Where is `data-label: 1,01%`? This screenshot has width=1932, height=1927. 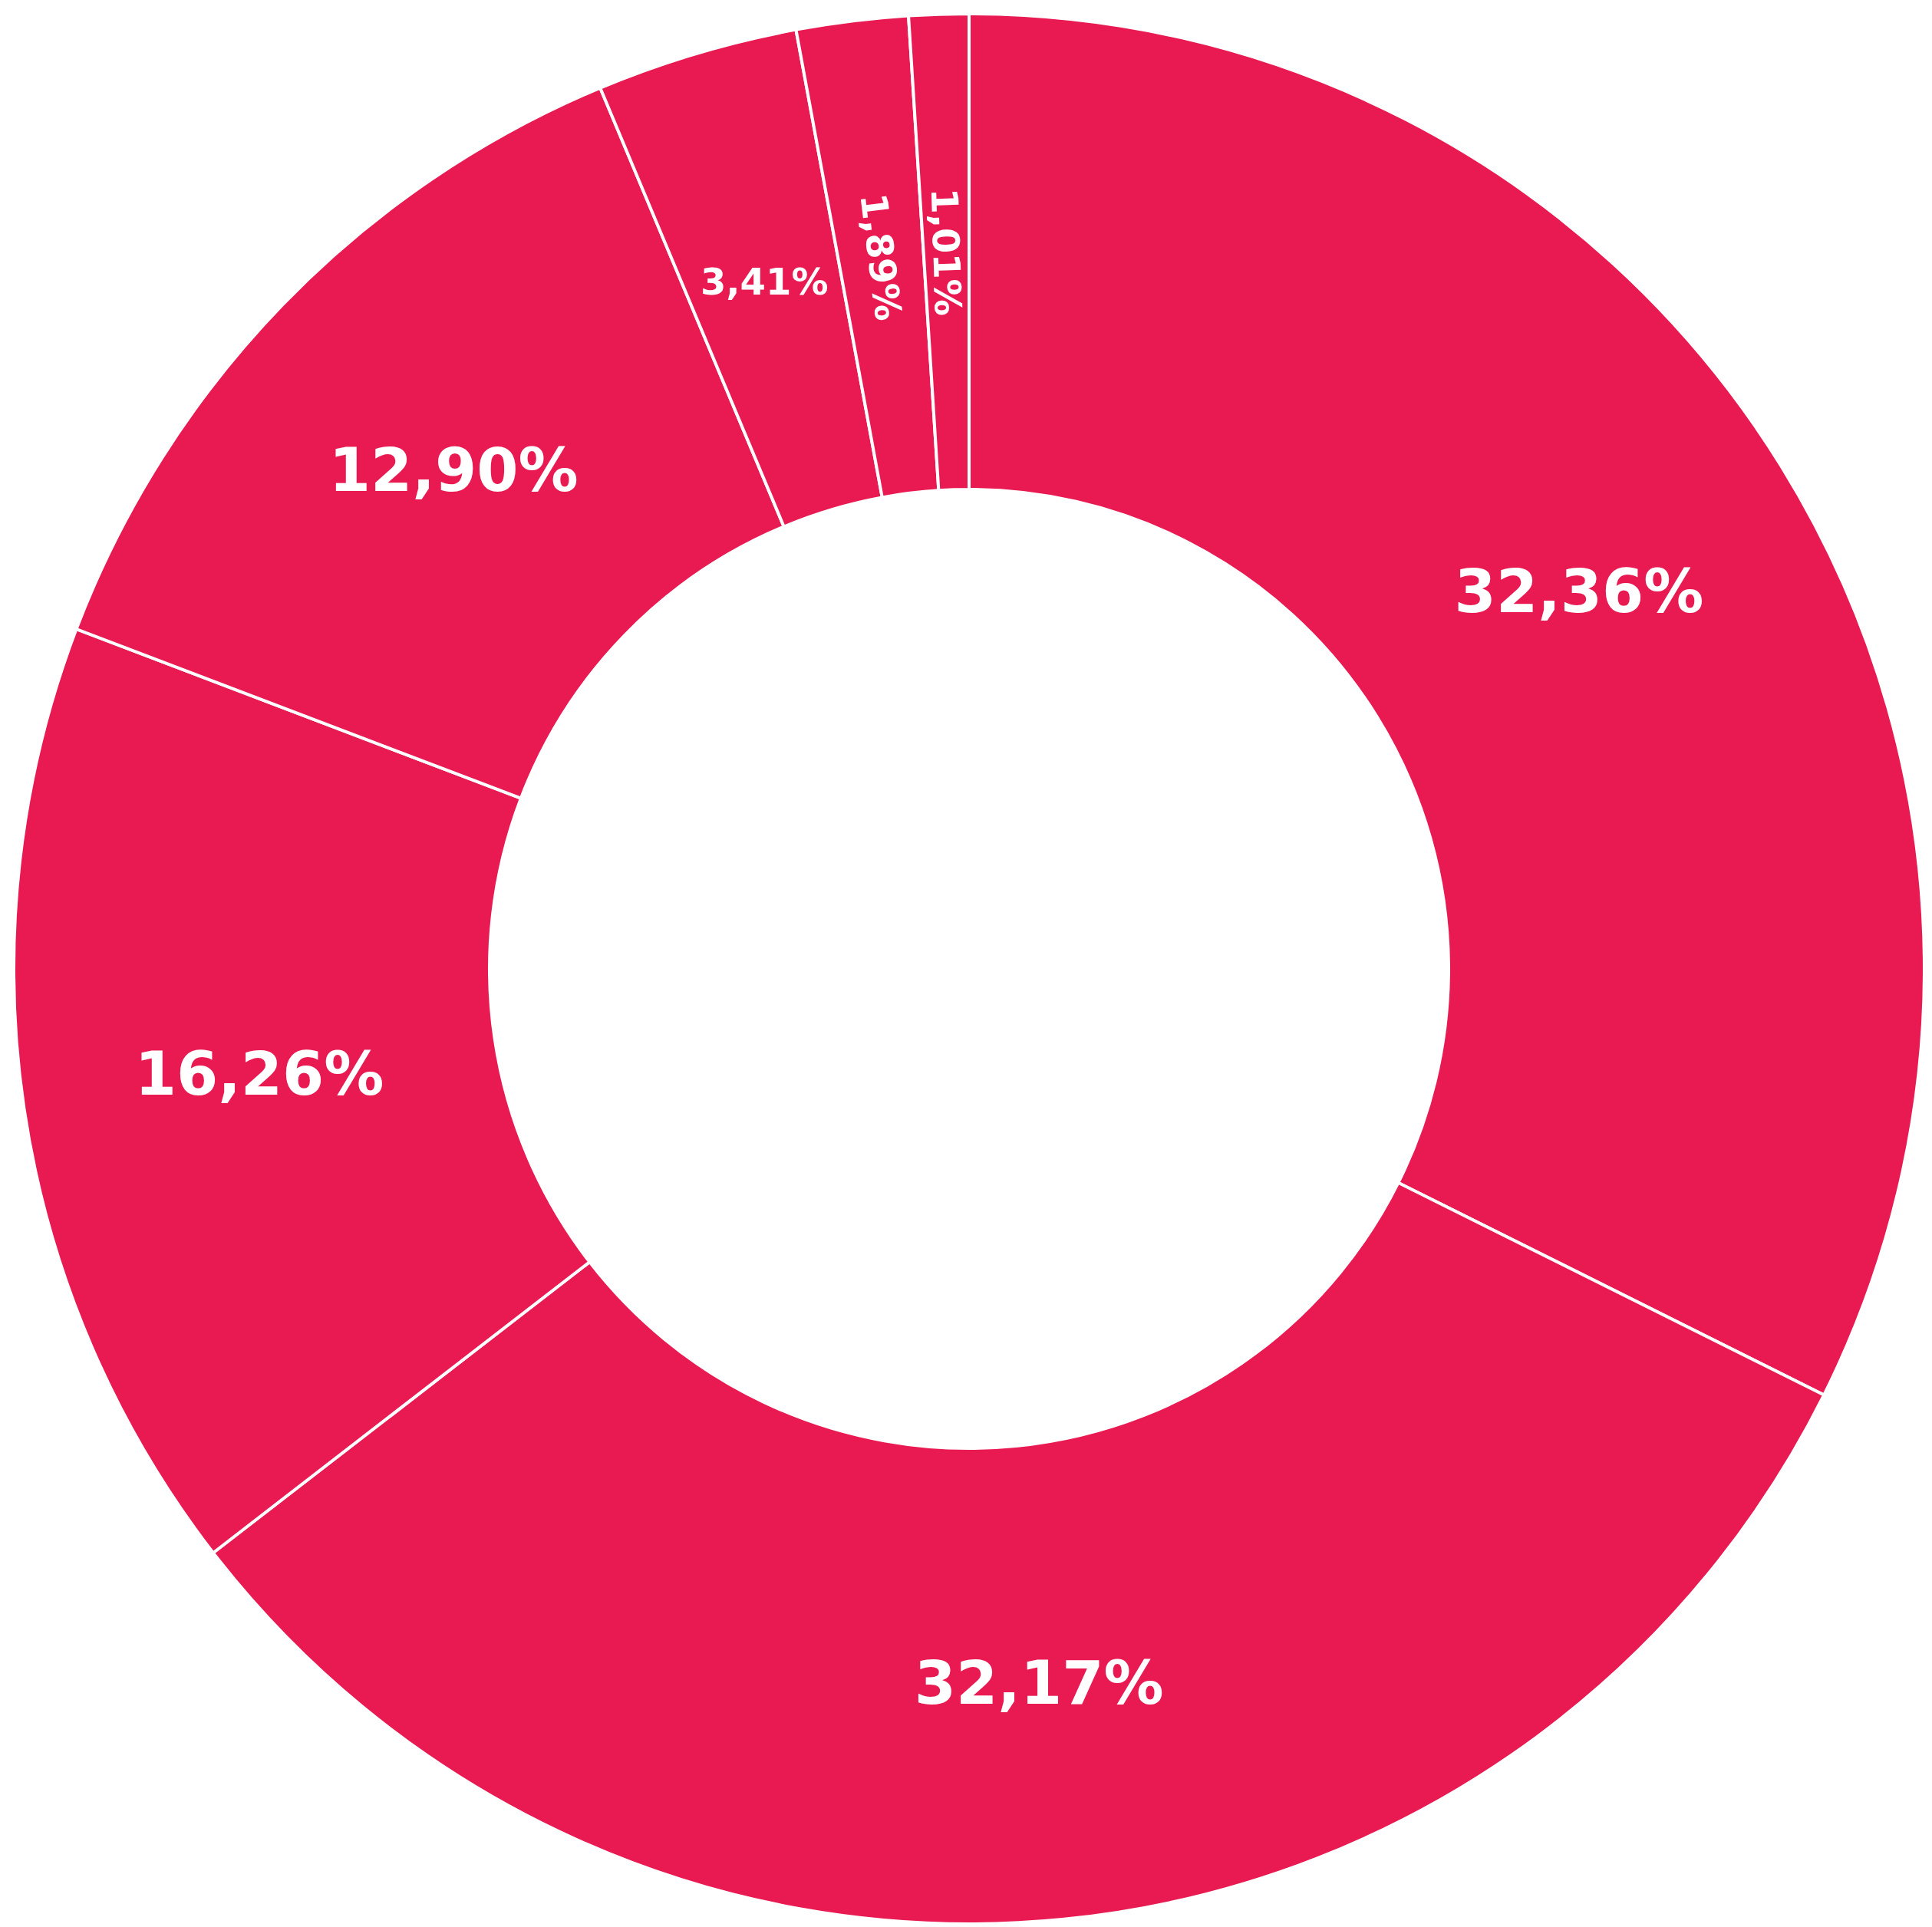
data-label: 1,01% is located at coordinates (946, 252).